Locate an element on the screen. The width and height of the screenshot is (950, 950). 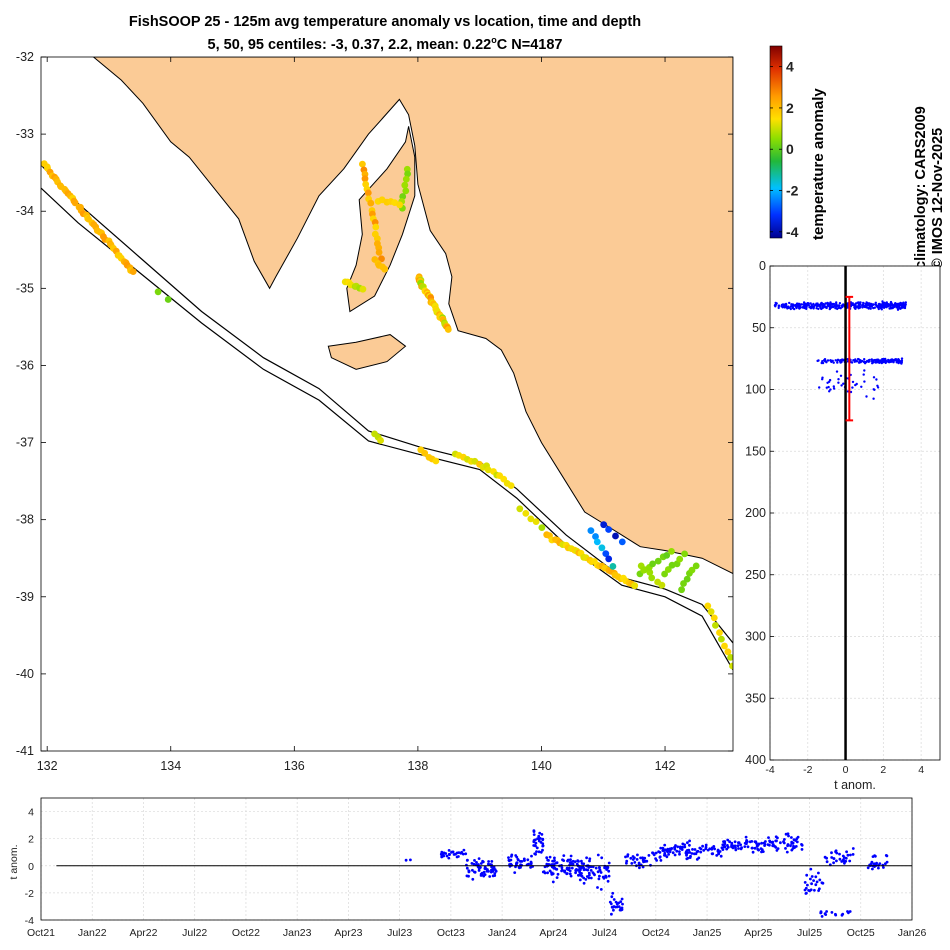
ts-data-points is located at coordinates (646, 873).